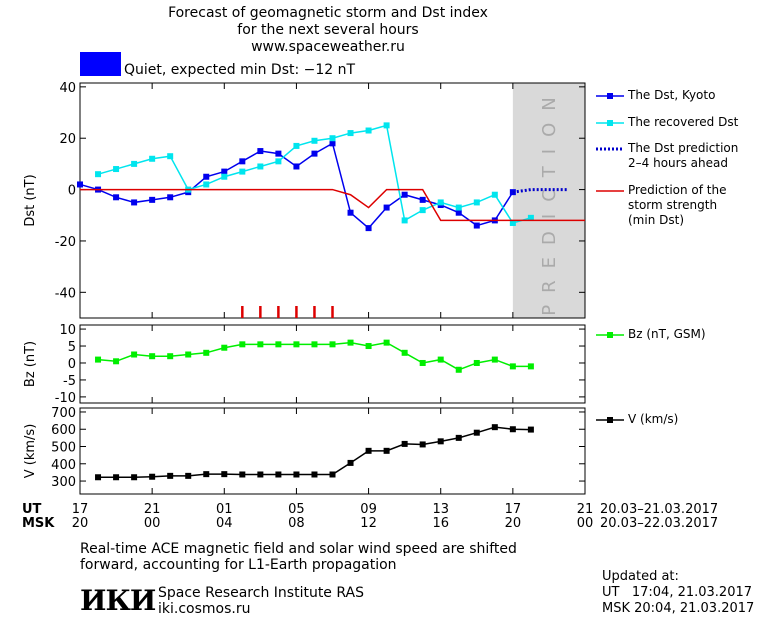 This screenshot has width=760, height=620. I want to click on y-tick-label: -20, so click(65, 242).